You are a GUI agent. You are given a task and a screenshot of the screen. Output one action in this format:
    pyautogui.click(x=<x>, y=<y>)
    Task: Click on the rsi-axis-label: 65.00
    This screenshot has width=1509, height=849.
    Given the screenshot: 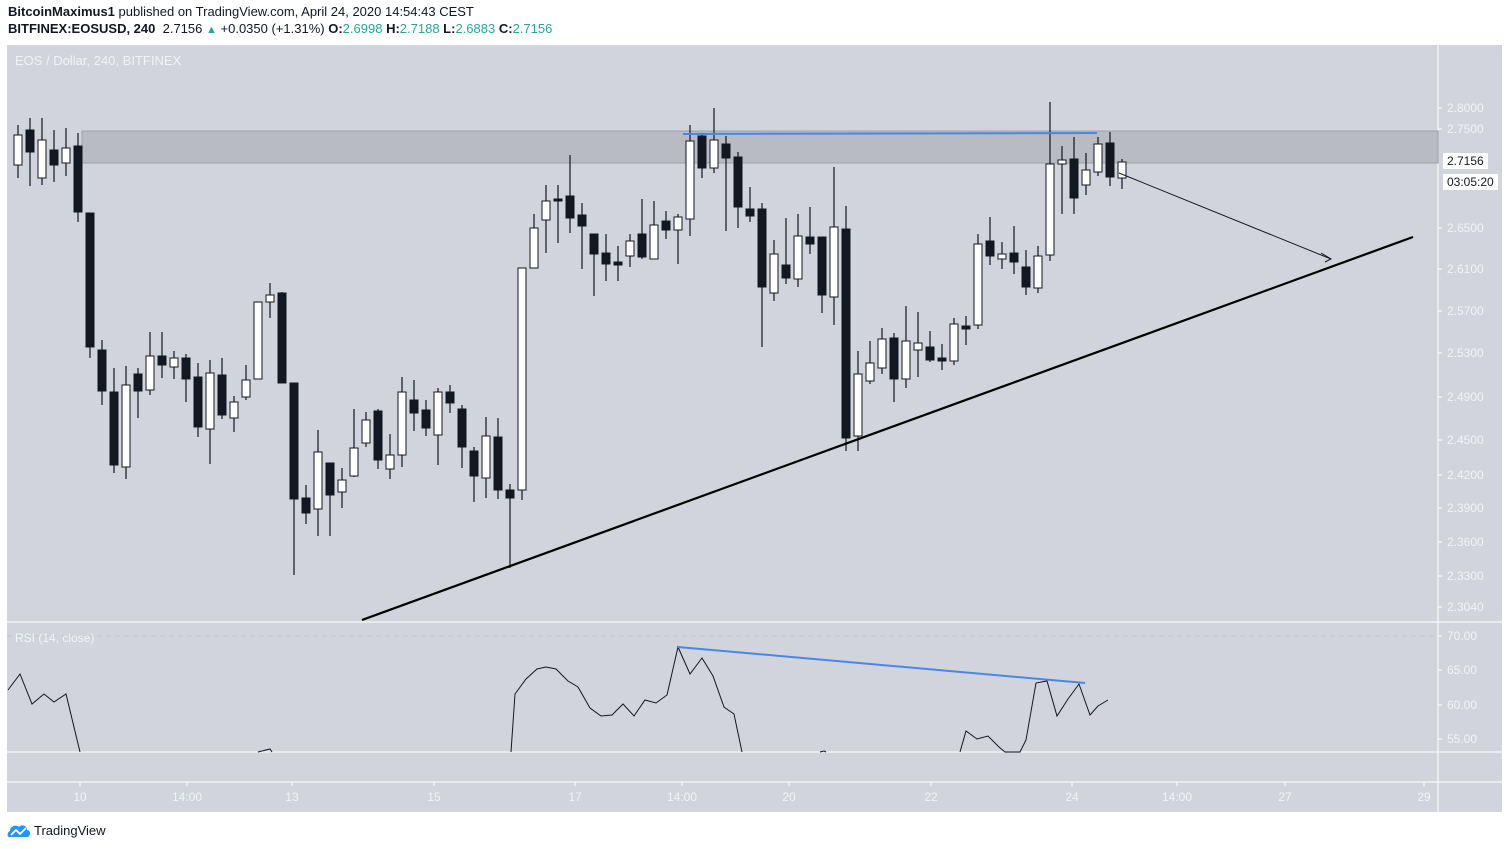 What is the action you would take?
    pyautogui.click(x=1462, y=670)
    